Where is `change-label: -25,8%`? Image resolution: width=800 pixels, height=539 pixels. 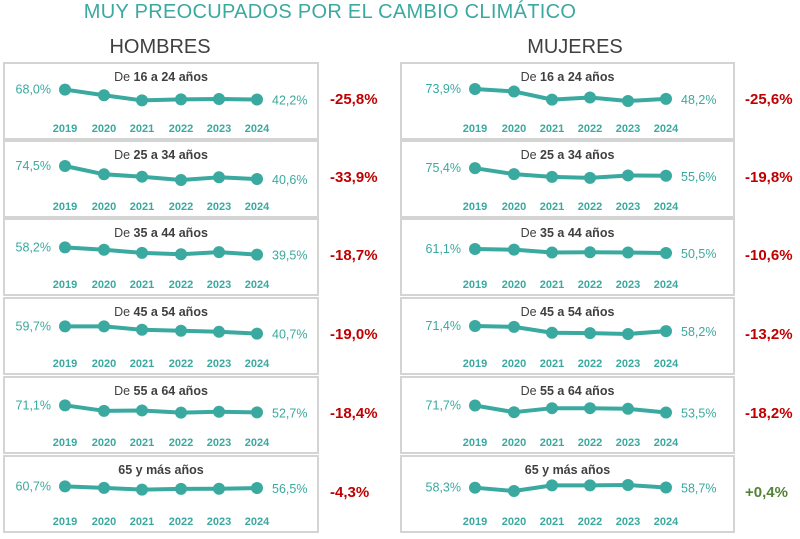 change-label: -25,8% is located at coordinates (354, 99).